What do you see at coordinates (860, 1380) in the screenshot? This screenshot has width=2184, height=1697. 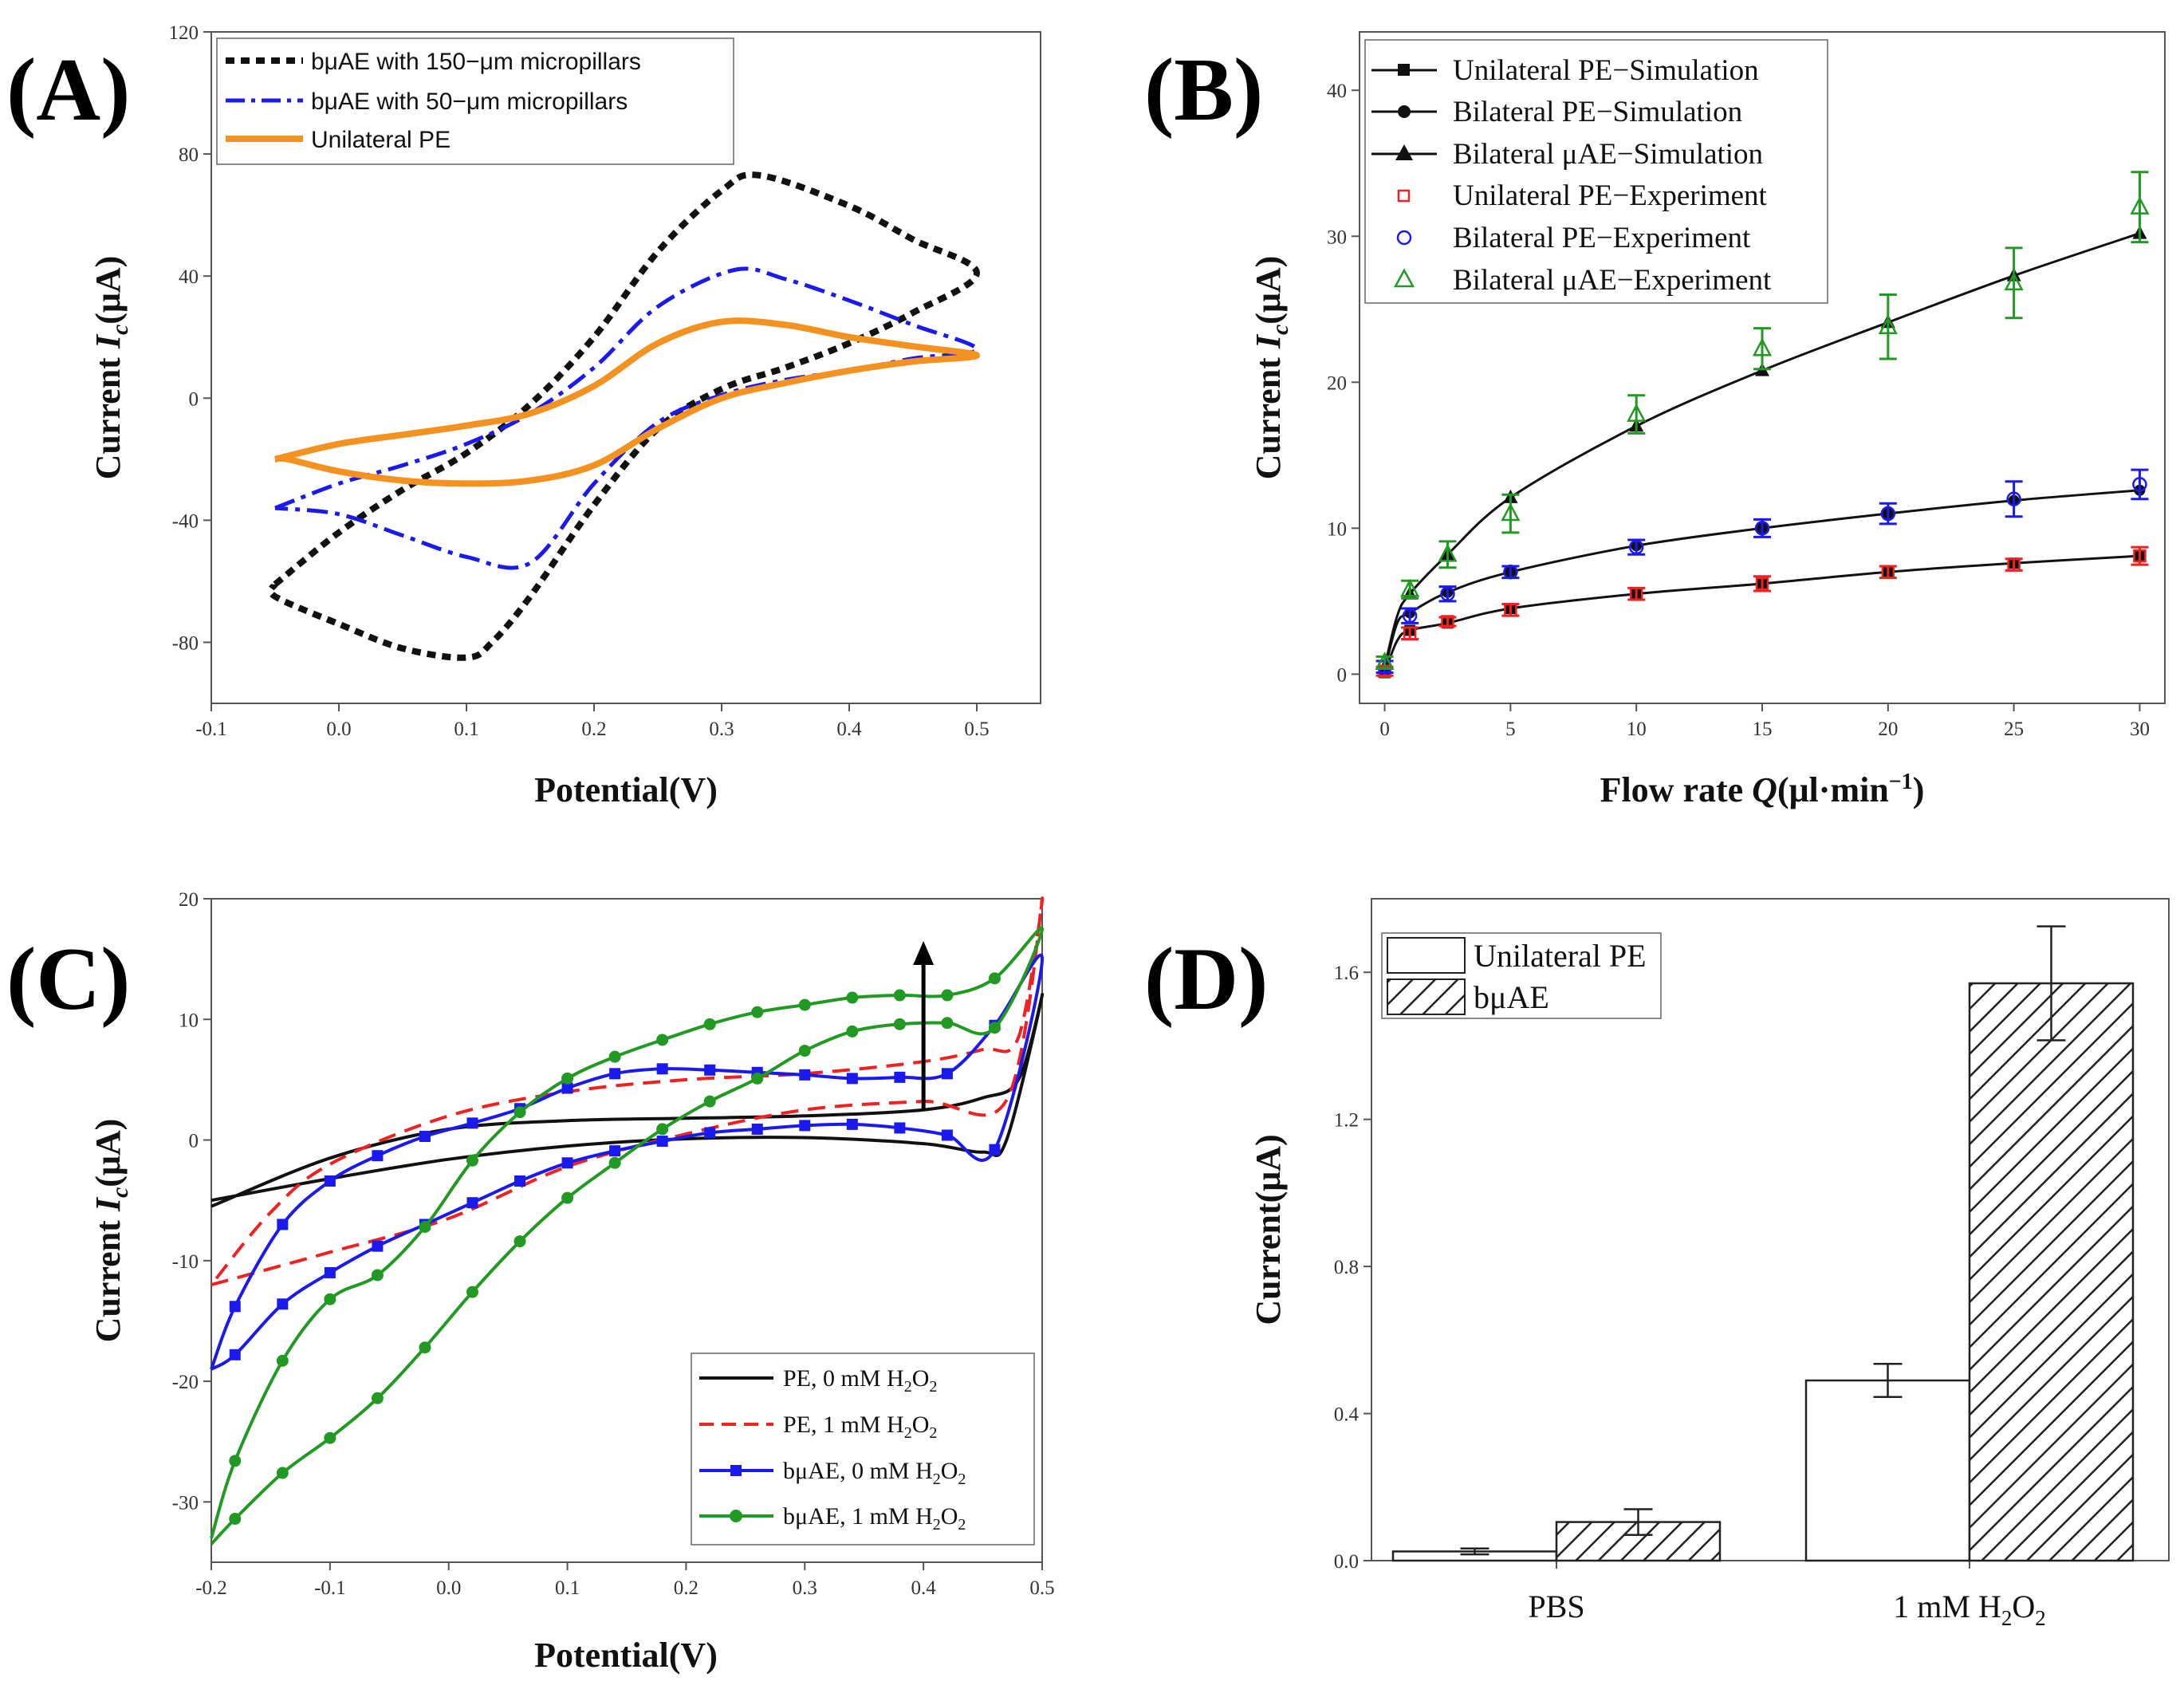 I see `legend-c-label-pe0: PE, 0 mM H2O2` at bounding box center [860, 1380].